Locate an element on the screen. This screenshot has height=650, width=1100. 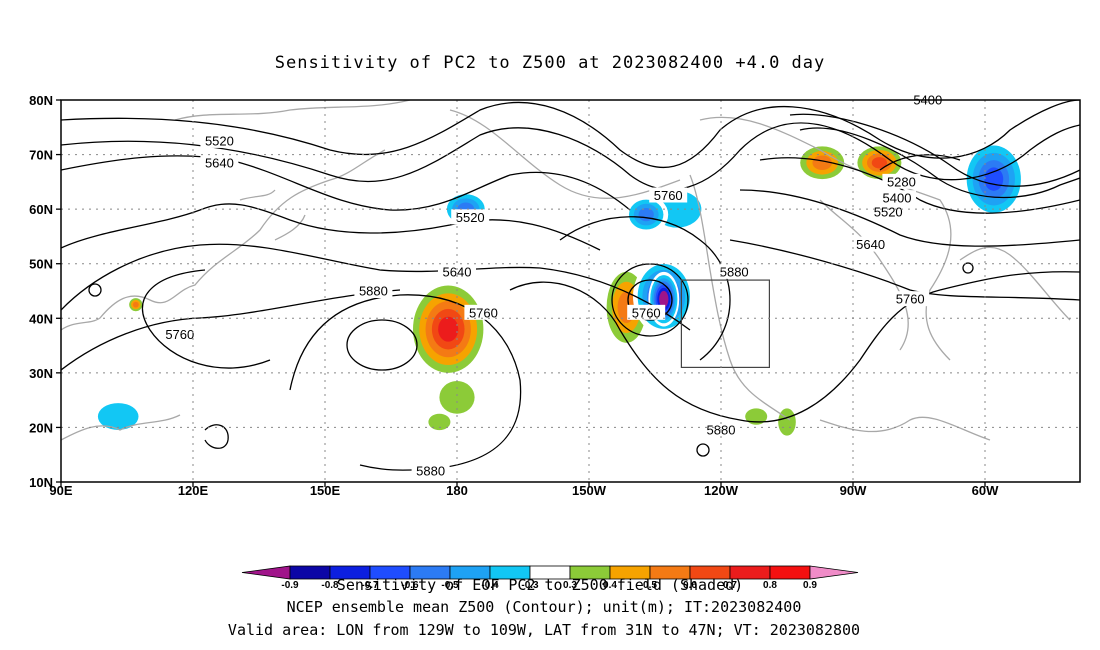
colorbar-tick-label: -0.8 is located at coordinates (330, 585).